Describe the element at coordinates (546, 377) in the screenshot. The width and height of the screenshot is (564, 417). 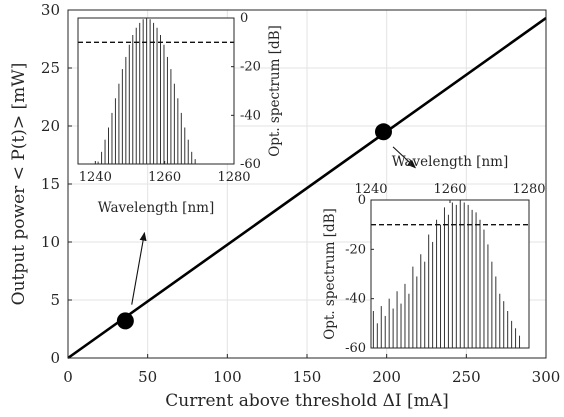
I see `main-x-tick-label: 300` at that location.